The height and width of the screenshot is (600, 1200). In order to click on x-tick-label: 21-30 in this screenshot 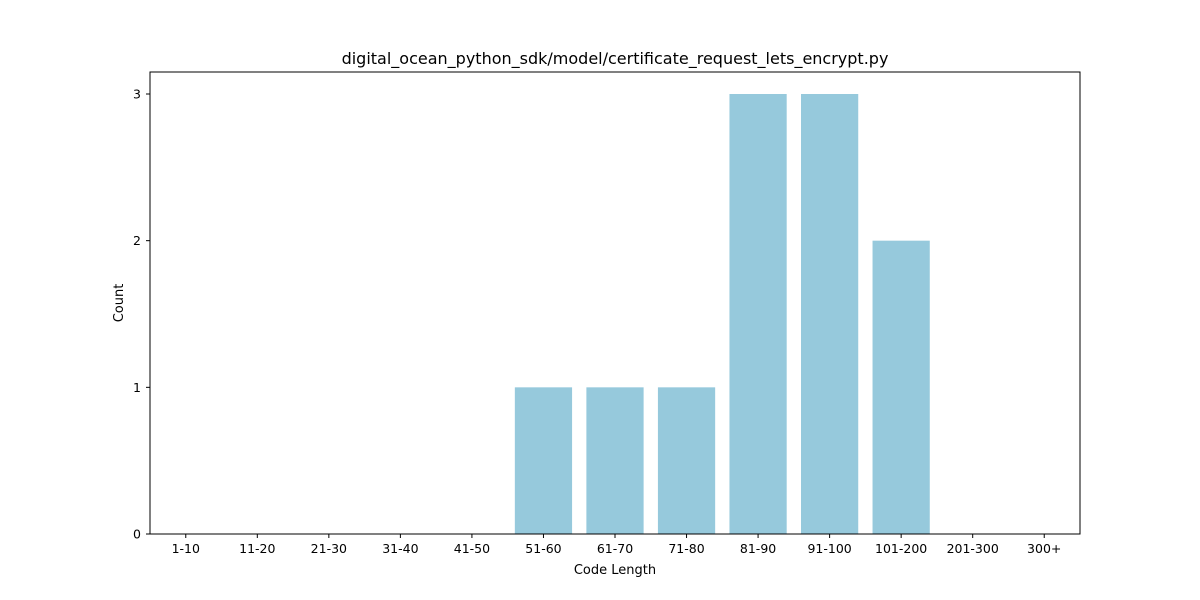, I will do `click(329, 548)`.